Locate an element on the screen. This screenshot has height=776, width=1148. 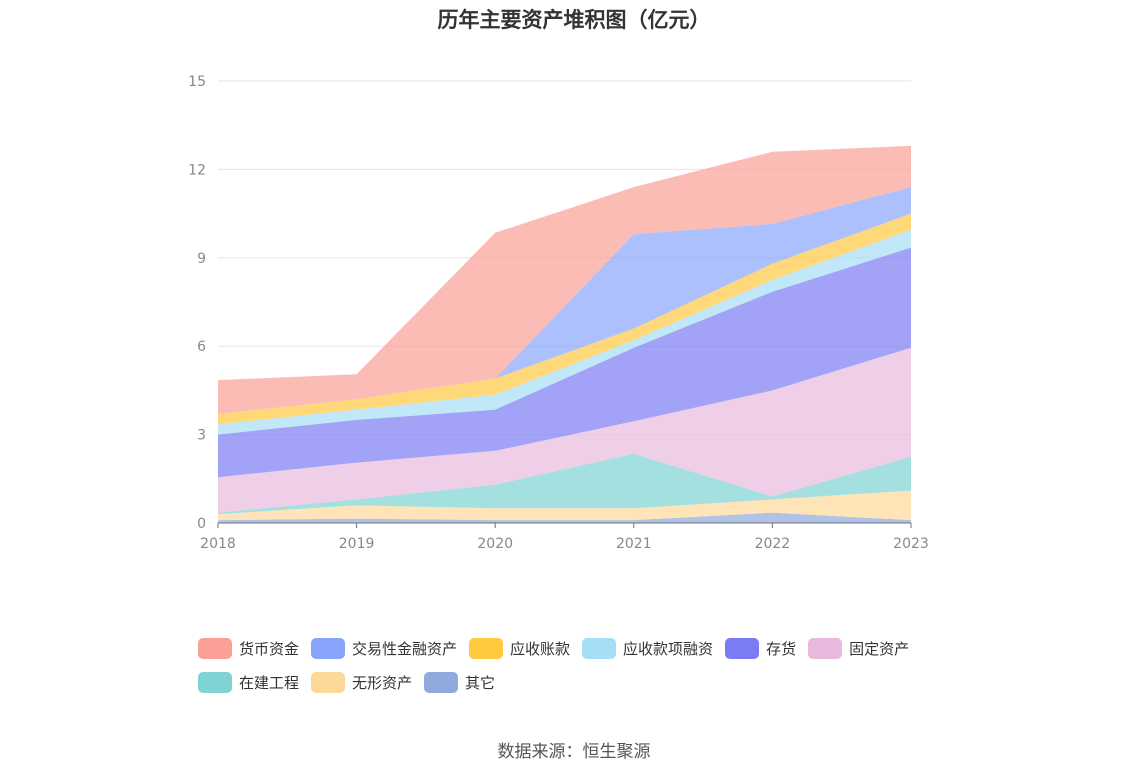
data-source-note: 数据来源：恒生聚源 is located at coordinates (574, 752).